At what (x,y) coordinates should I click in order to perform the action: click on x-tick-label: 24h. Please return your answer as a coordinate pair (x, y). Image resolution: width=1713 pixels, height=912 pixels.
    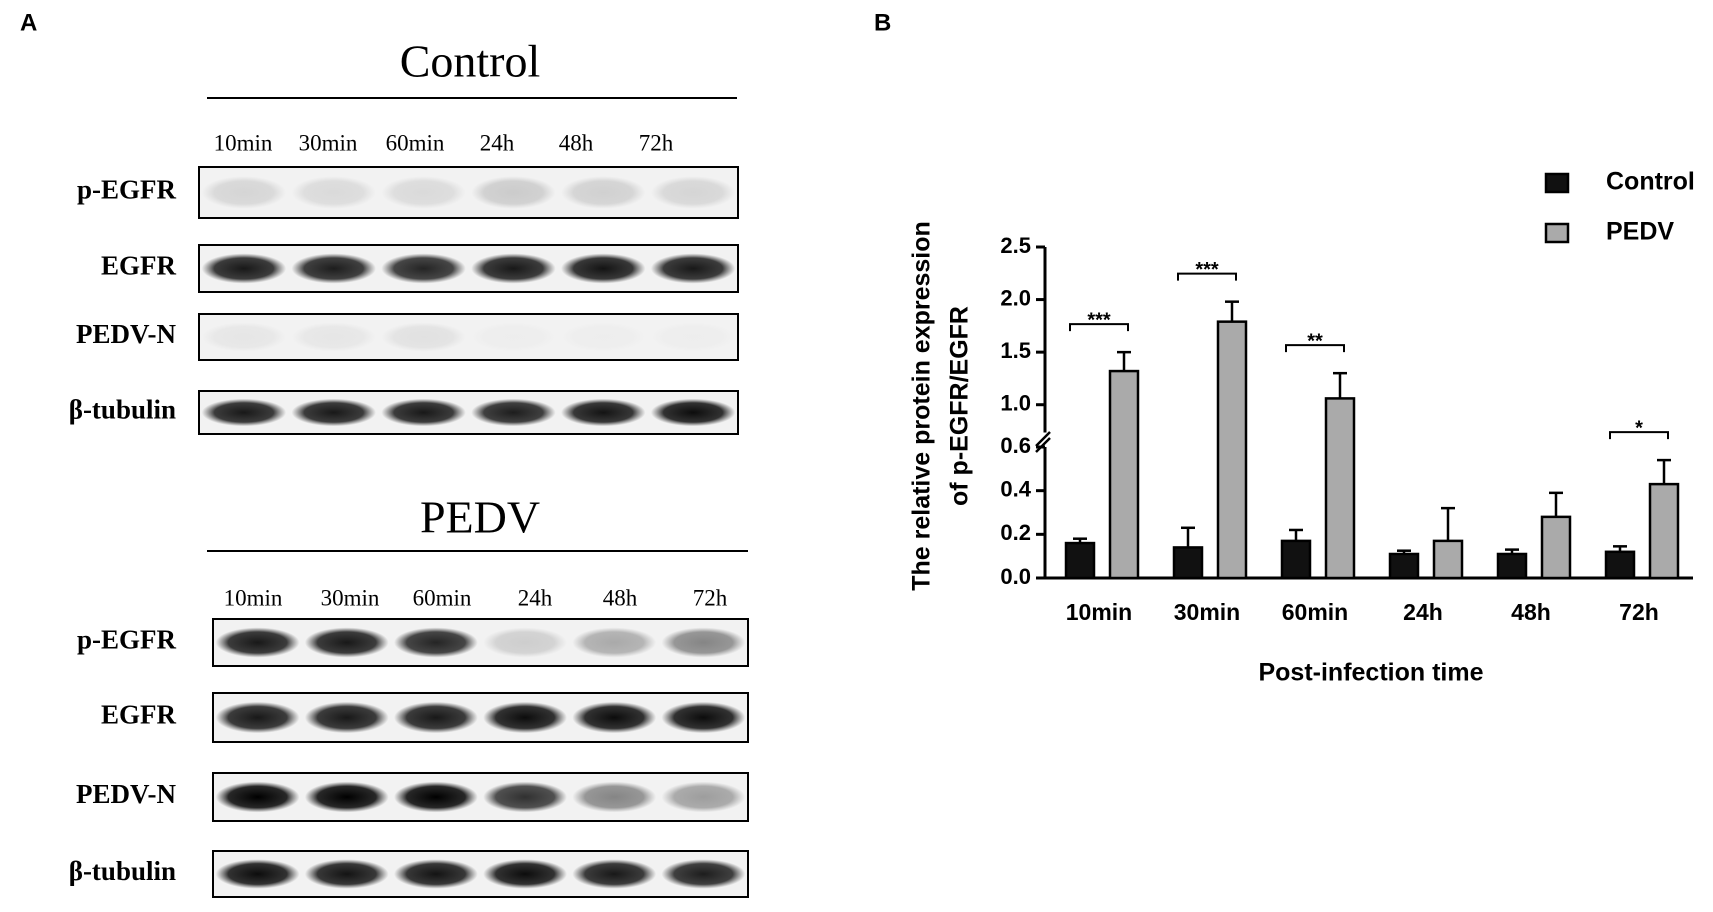
    Looking at the image, I should click on (1423, 612).